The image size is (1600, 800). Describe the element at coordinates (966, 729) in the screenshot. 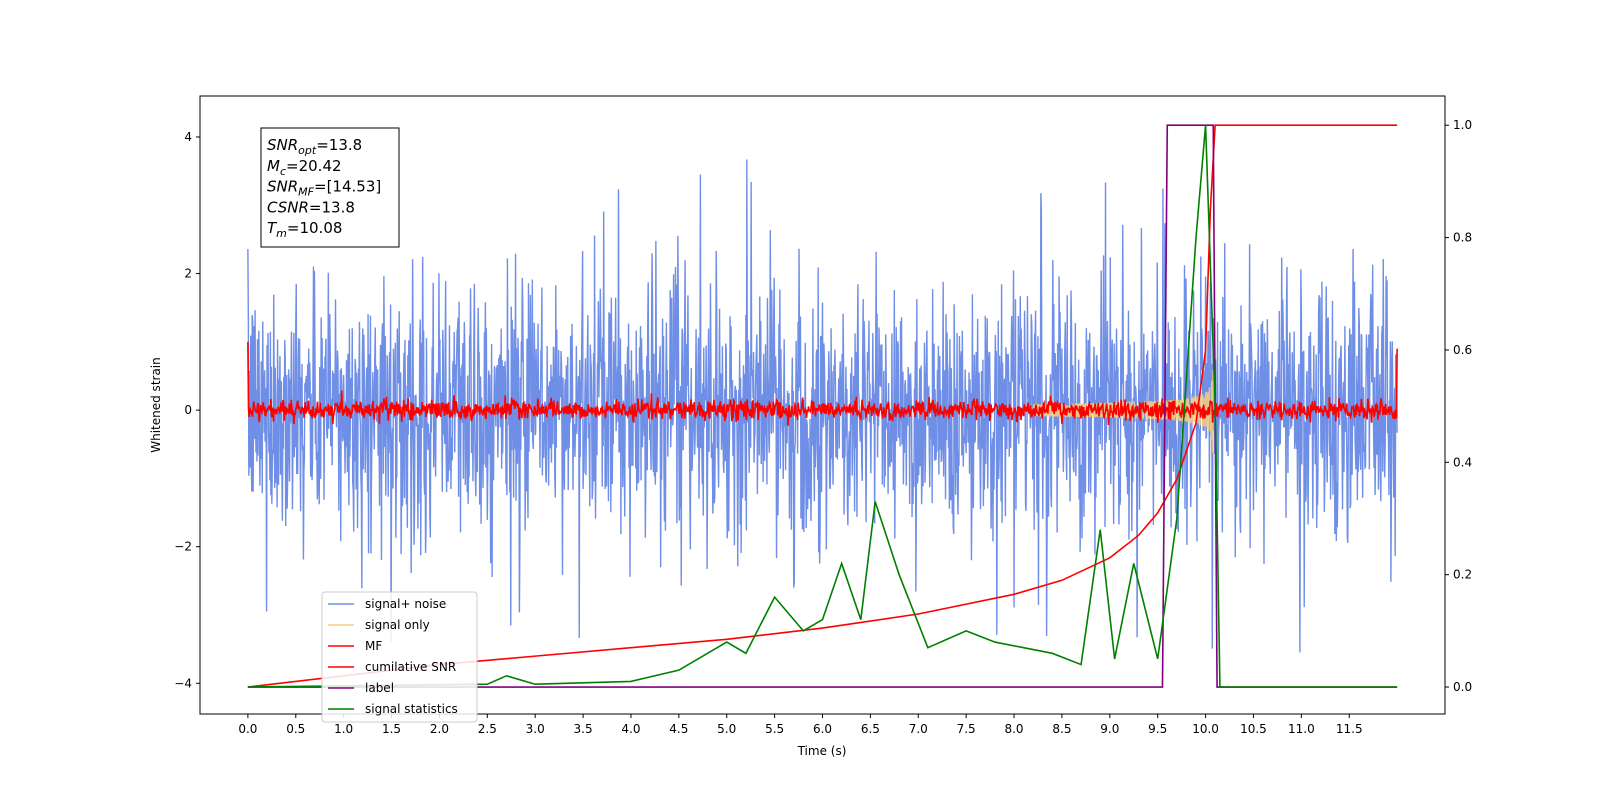

I see `x-tick-label: 7.5` at that location.